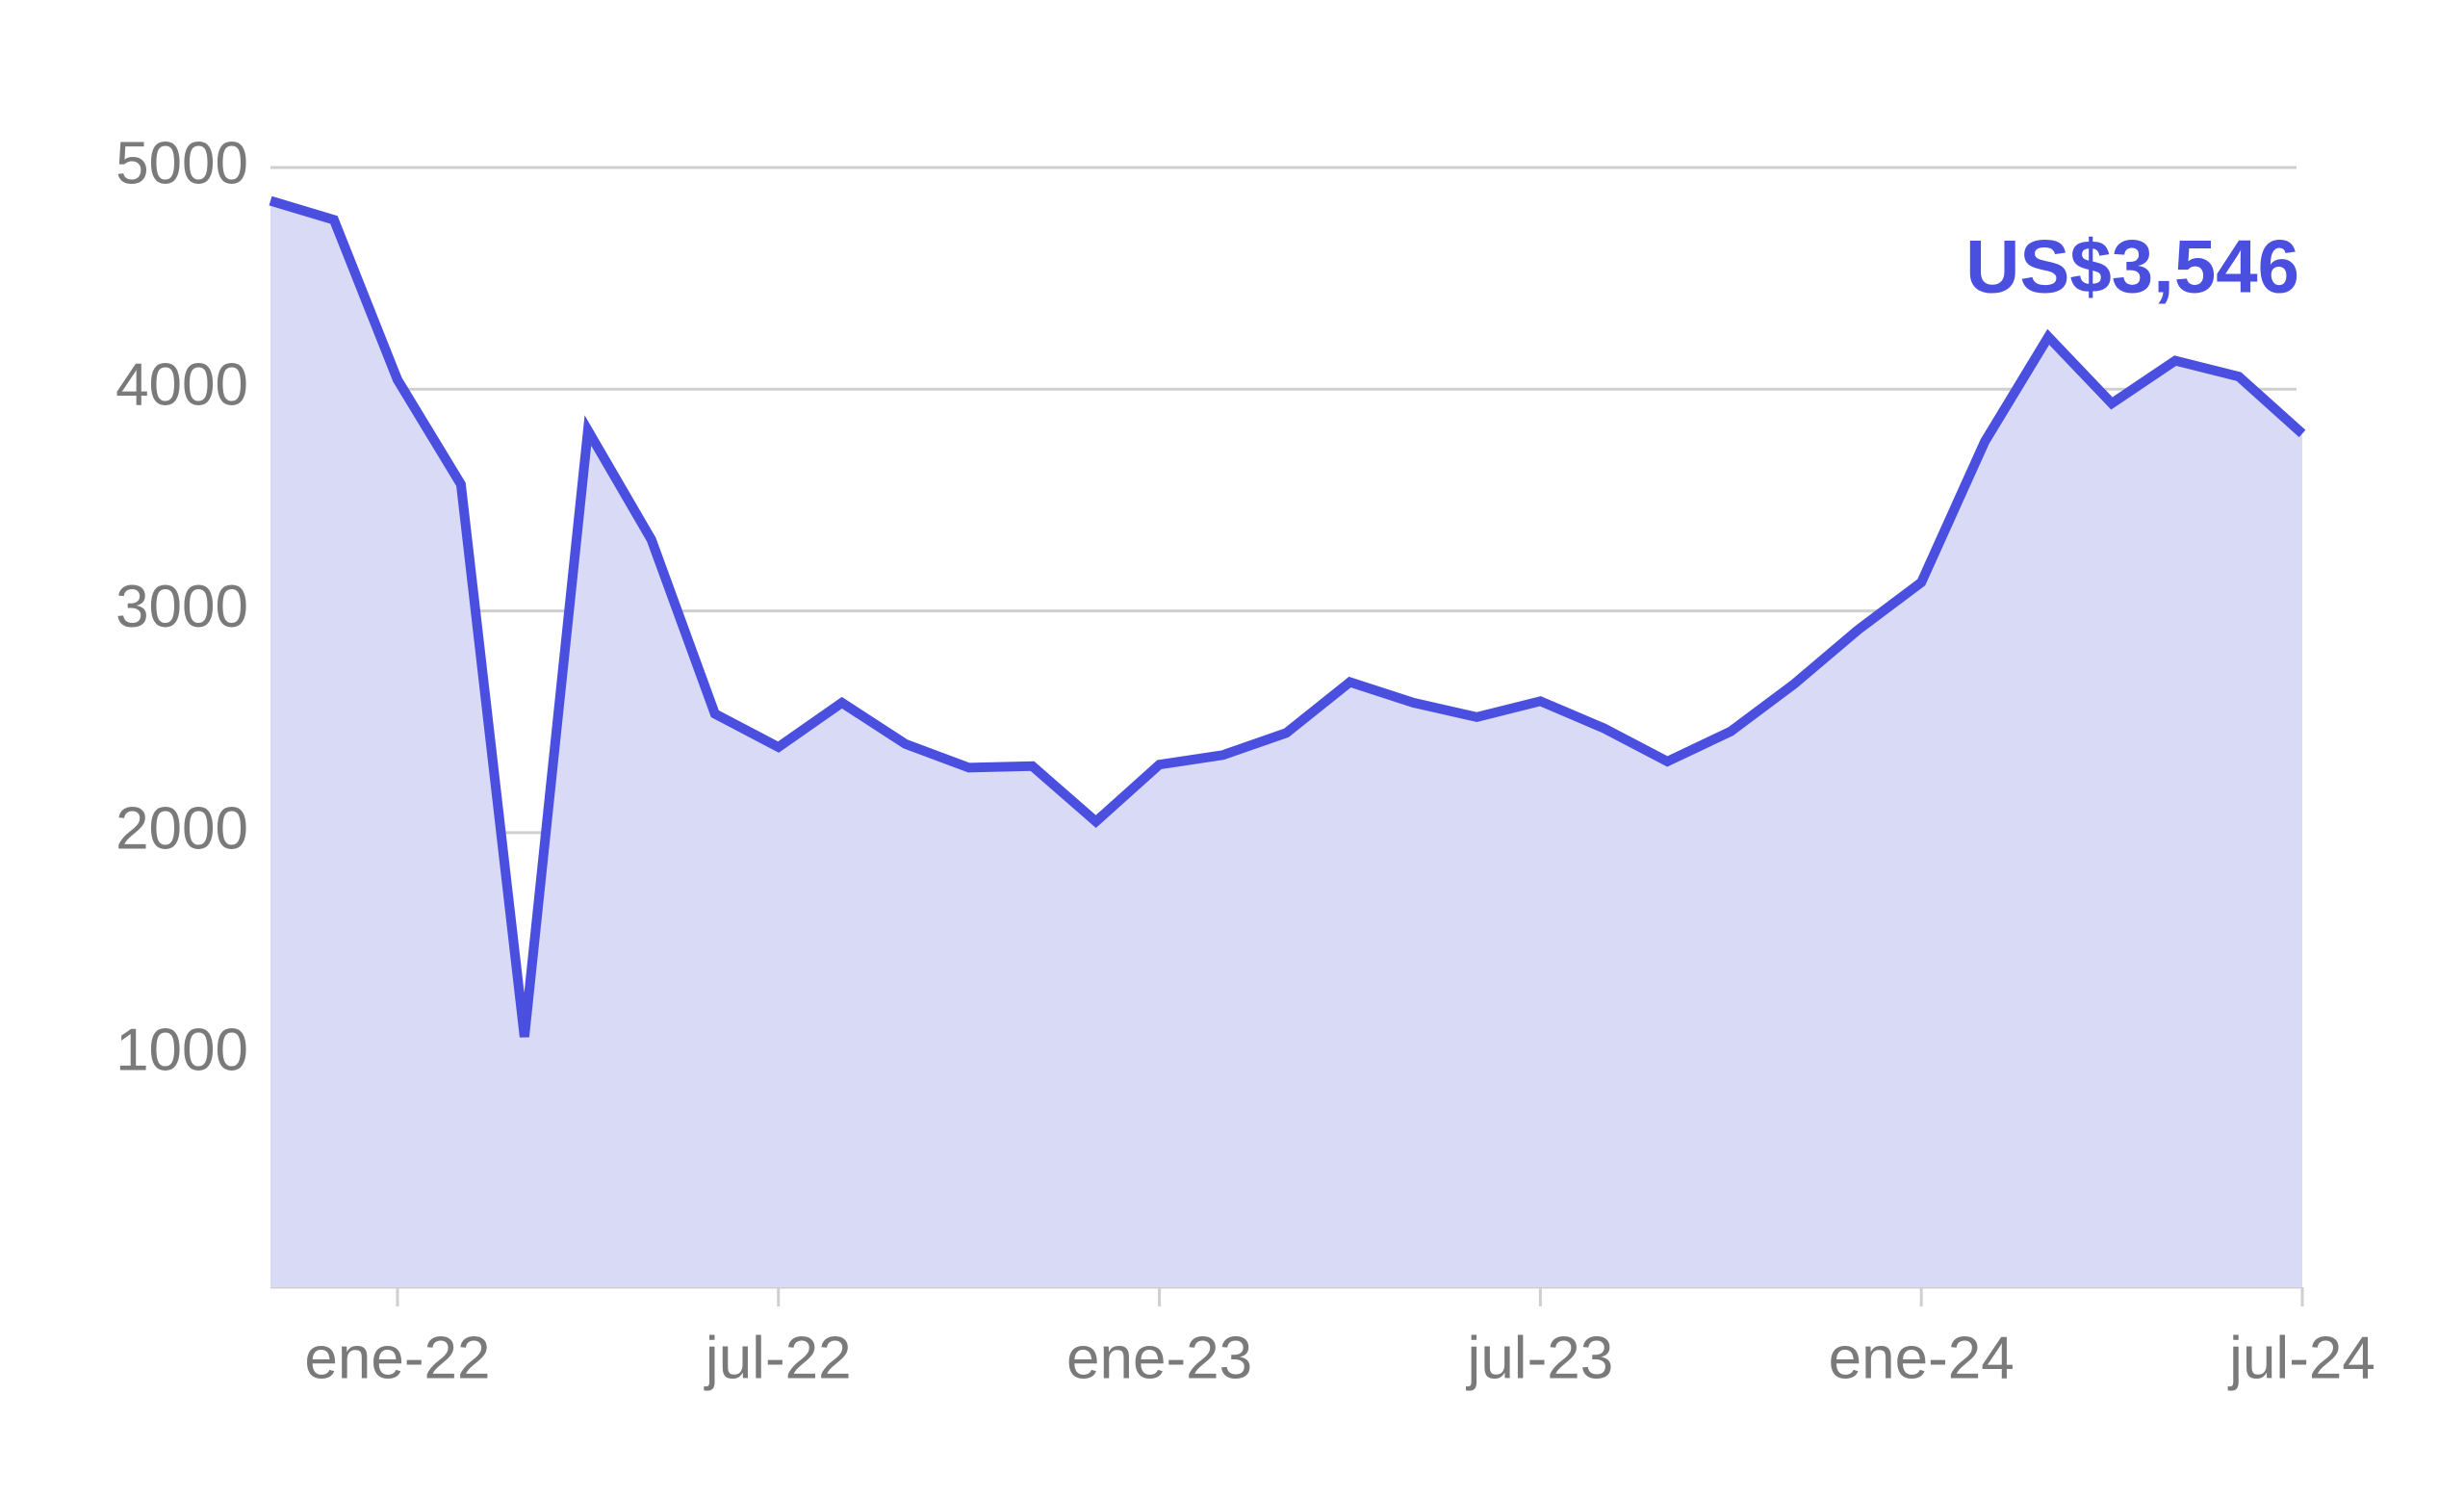 The height and width of the screenshot is (1498, 2464). I want to click on annotation: US$3,546, so click(2132, 266).